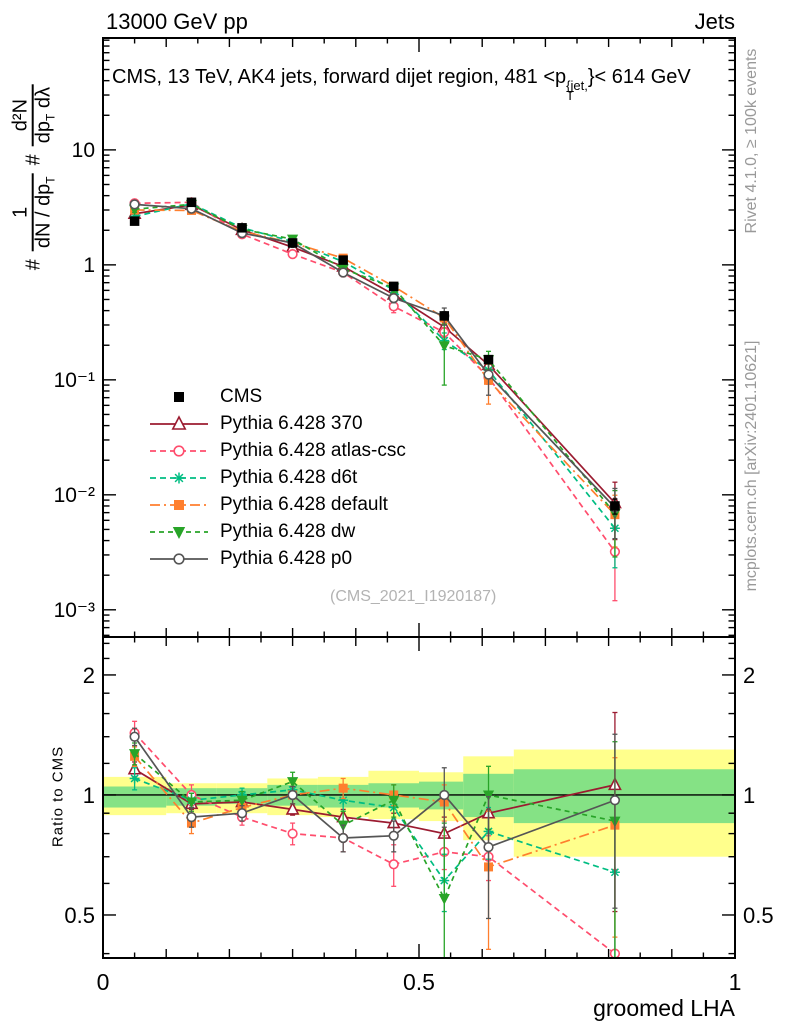 This screenshot has height=1024, width=786. Describe the element at coordinates (241, 396) in the screenshot. I see `legend-label: CMS` at that location.